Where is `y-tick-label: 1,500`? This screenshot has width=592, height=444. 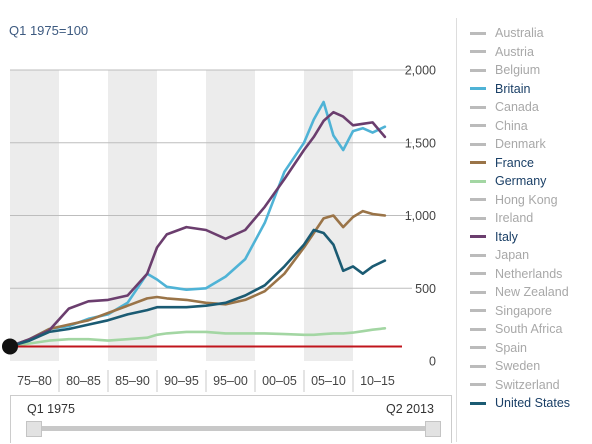
y-tick-label: 1,500 is located at coordinates (420, 143).